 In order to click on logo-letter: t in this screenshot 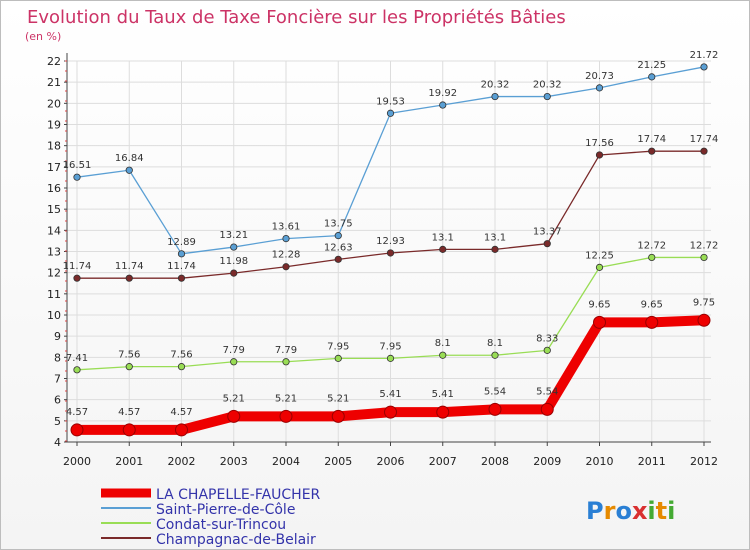, I will do `click(661, 511)`.